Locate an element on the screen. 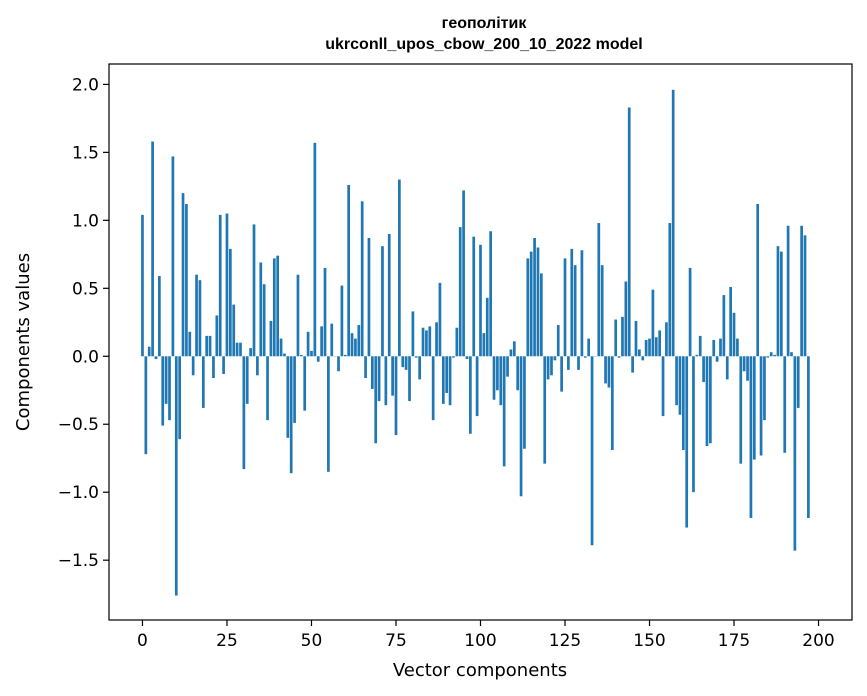 Image resolution: width=867 pixels, height=696 pixels. chart-title-line1: геополітик is located at coordinates (485, 23).